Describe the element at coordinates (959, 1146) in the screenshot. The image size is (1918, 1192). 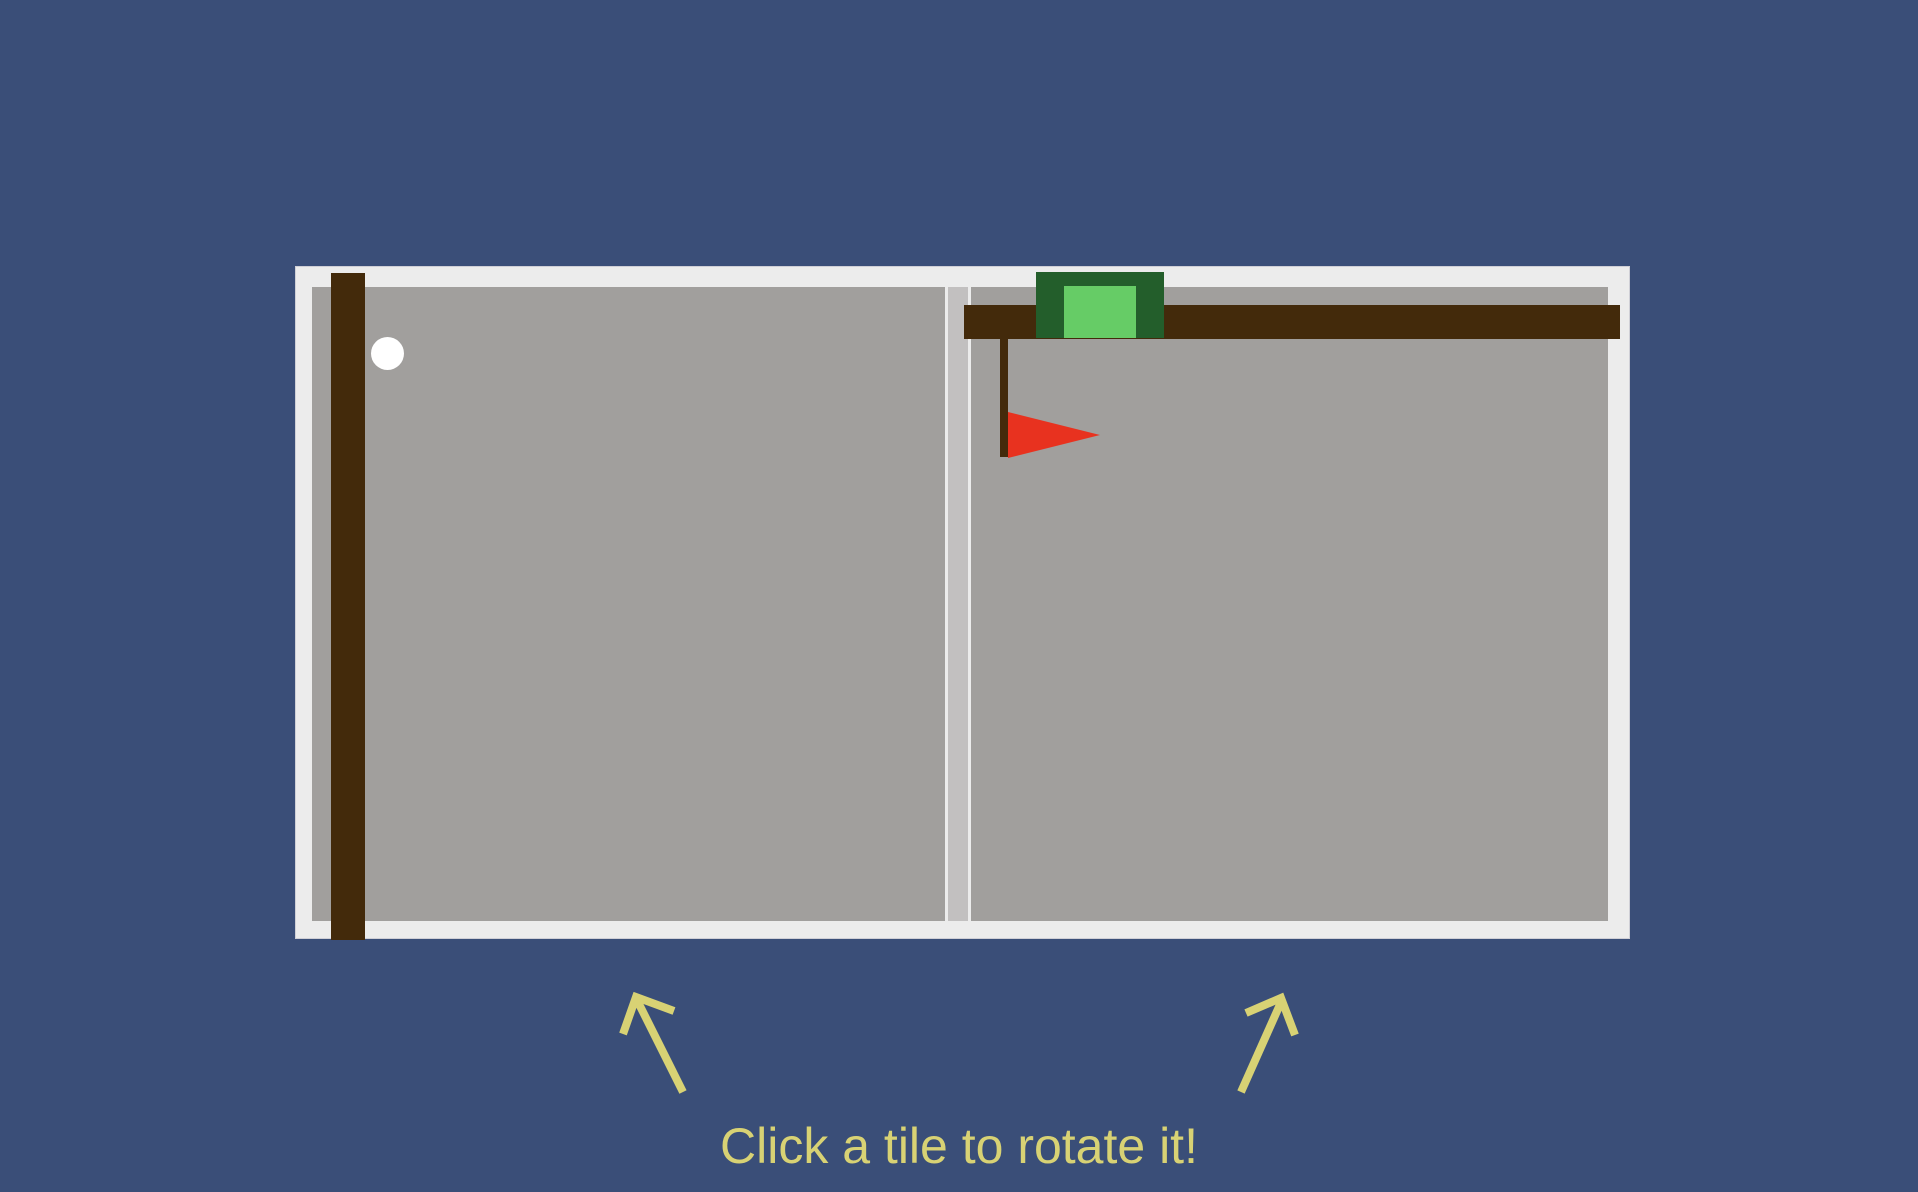
I see `hint-text: Click a tile to rotate it!` at that location.